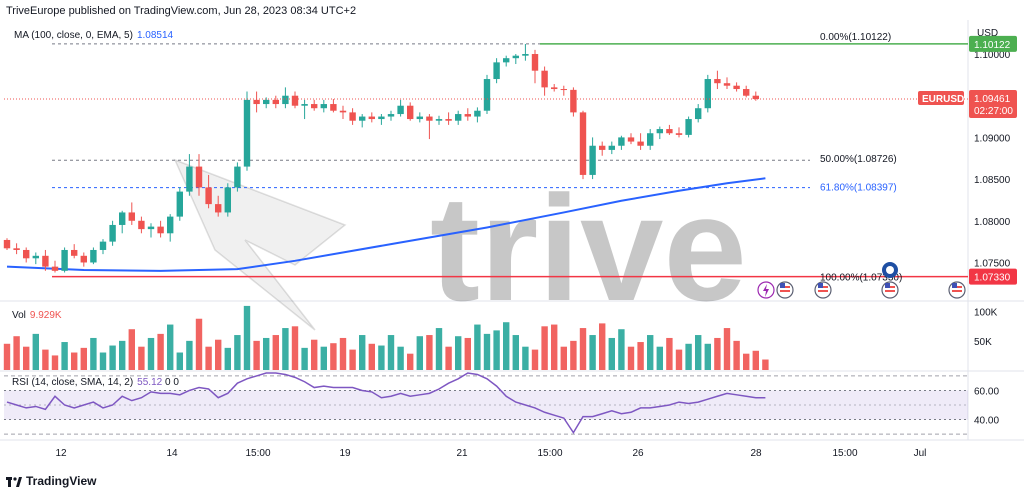 This screenshot has width=1024, height=500. Describe the element at coordinates (993, 104) in the screenshot. I see `current-price-badge` at that location.